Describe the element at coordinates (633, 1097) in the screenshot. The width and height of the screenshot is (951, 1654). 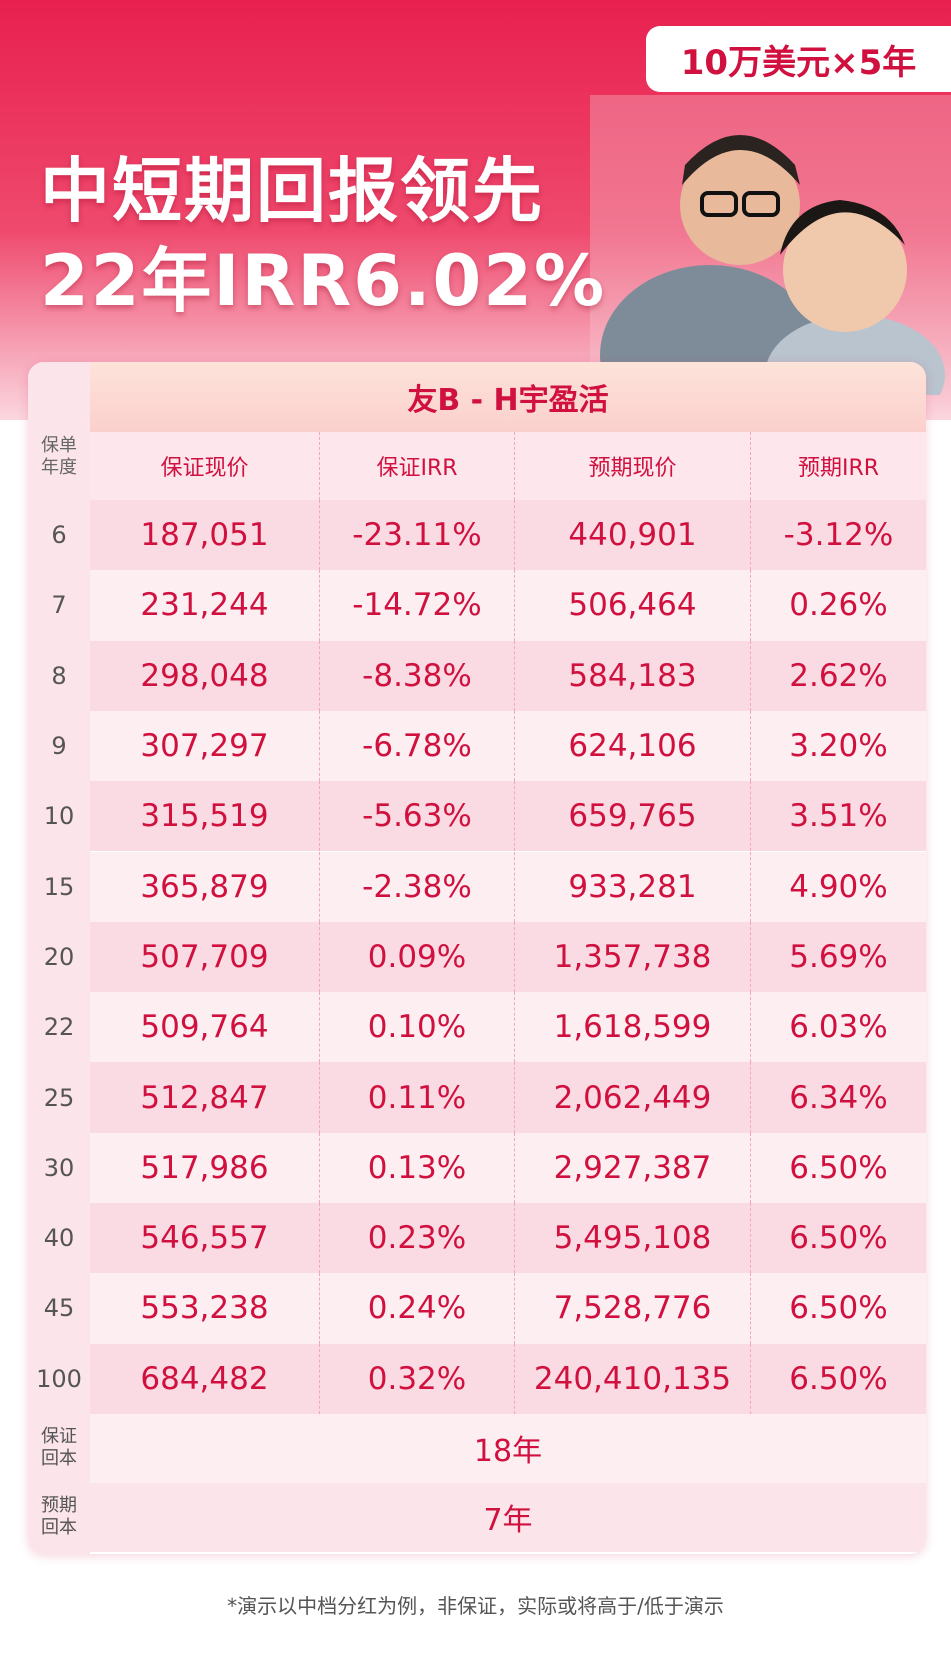
I see `value-cell: 2,062,449` at that location.